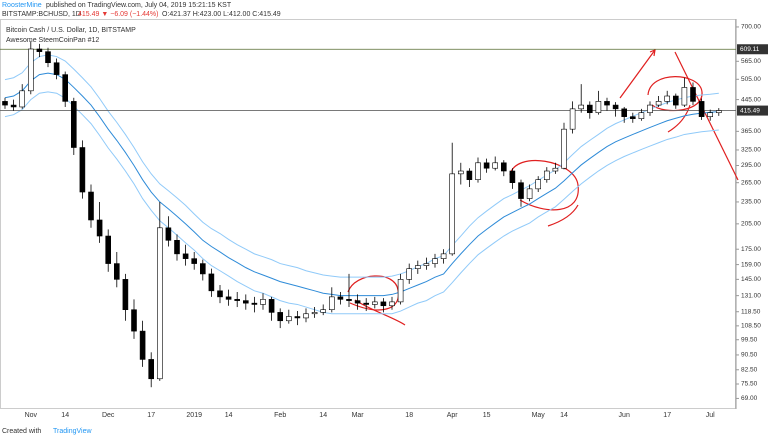 The image size is (768, 444). I want to click on x-tick-label: Mar, so click(358, 415).